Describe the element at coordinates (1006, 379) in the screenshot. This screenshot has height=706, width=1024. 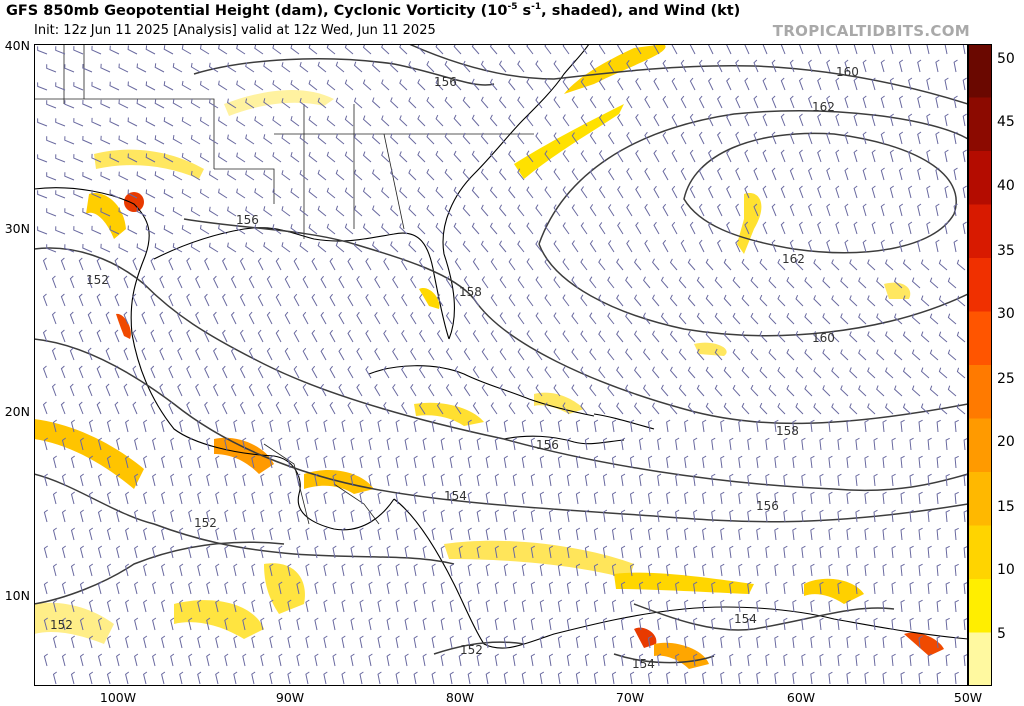
I see `colorbar-label: 25` at that location.